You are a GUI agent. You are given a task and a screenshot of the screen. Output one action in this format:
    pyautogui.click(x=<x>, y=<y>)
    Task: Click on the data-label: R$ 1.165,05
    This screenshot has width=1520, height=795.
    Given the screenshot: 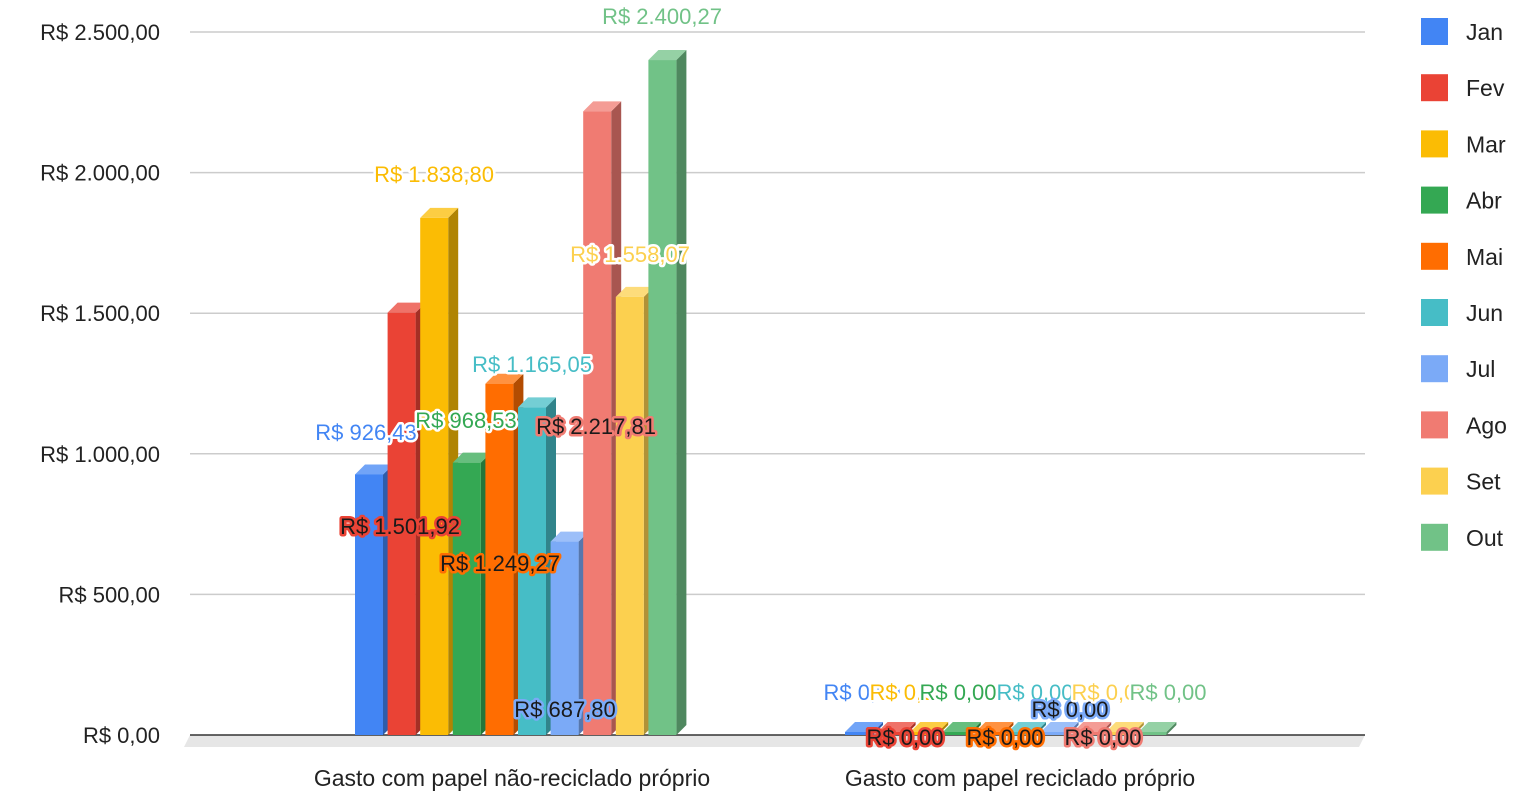 What is the action you would take?
    pyautogui.click(x=532, y=364)
    